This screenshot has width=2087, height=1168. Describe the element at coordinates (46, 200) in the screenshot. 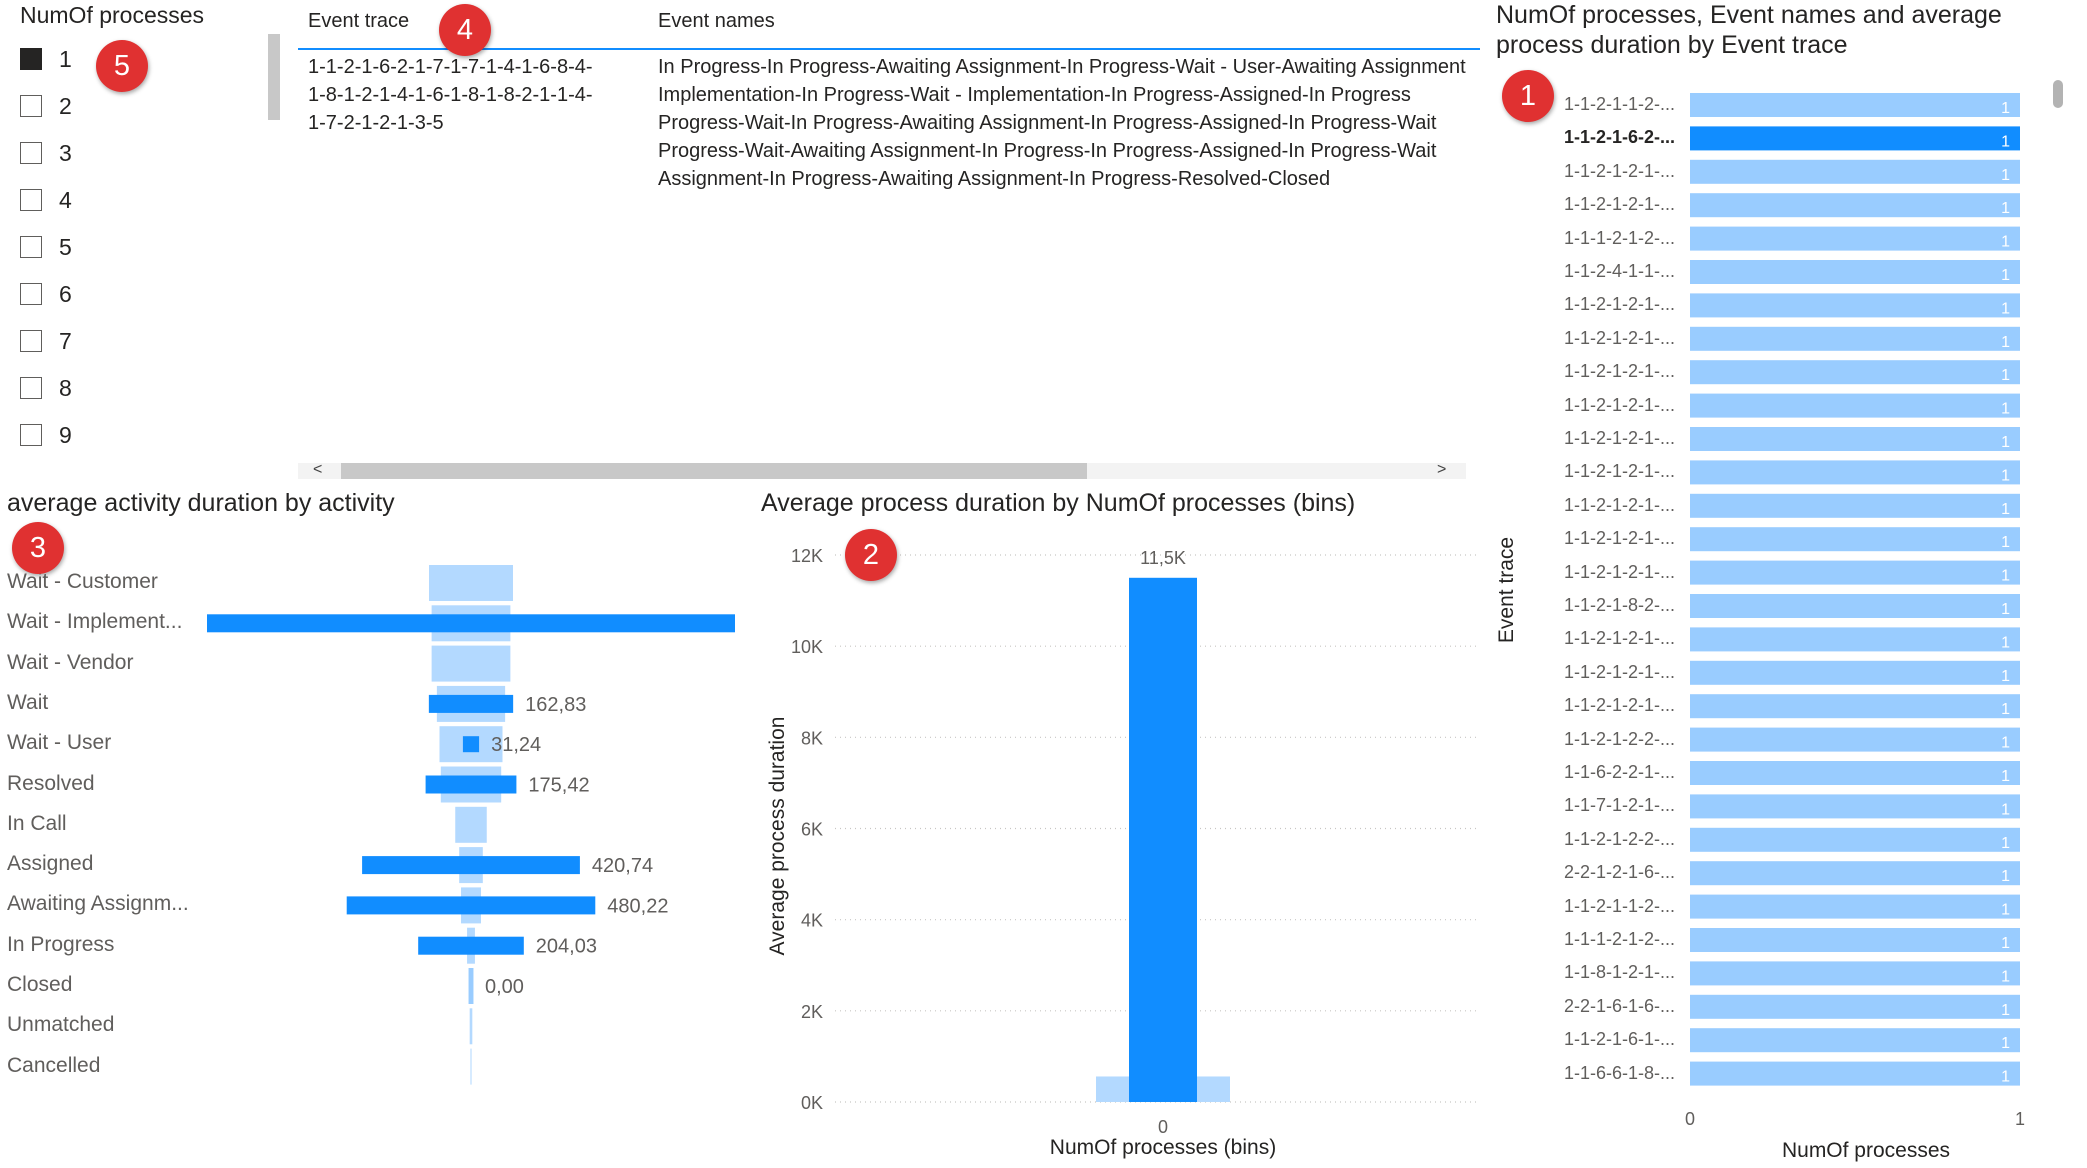

I see `slicer-item-4: 4` at that location.